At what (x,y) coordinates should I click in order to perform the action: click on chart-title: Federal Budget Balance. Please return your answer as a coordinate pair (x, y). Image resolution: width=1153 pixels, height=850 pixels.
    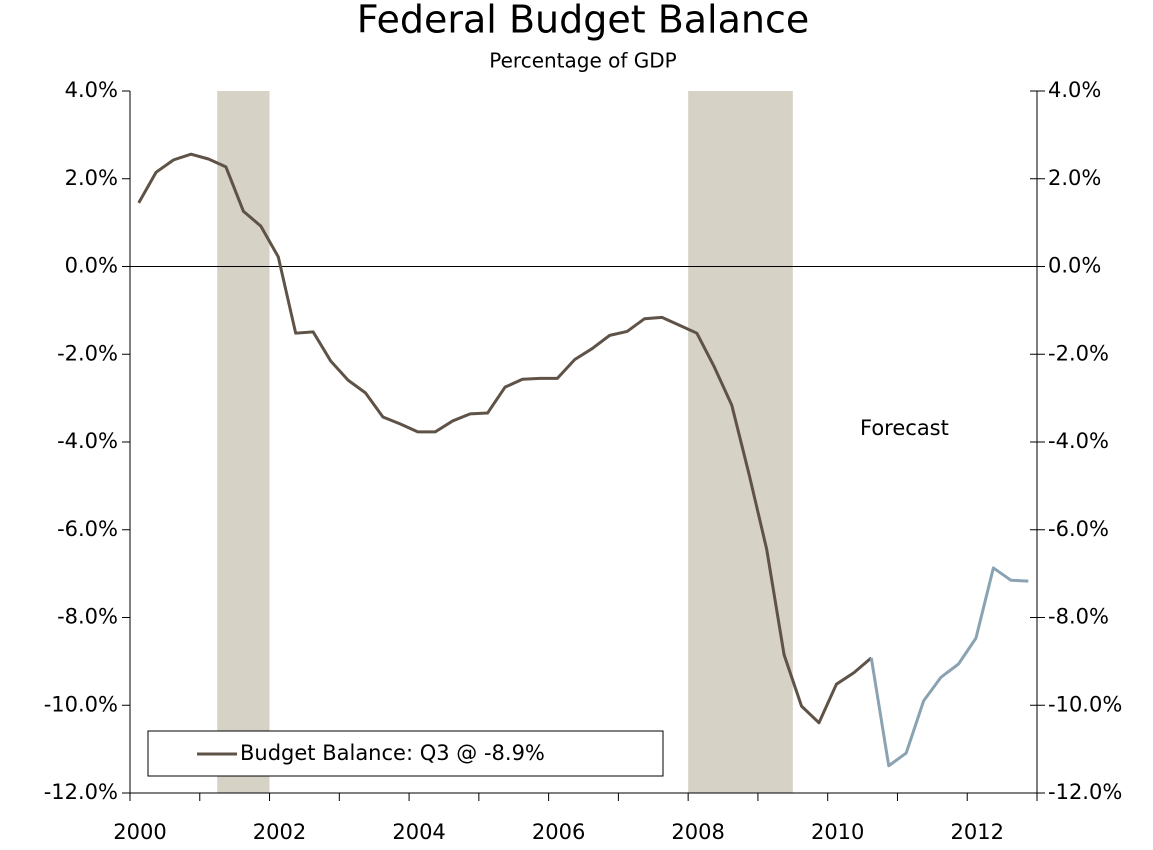
    Looking at the image, I should click on (583, 21).